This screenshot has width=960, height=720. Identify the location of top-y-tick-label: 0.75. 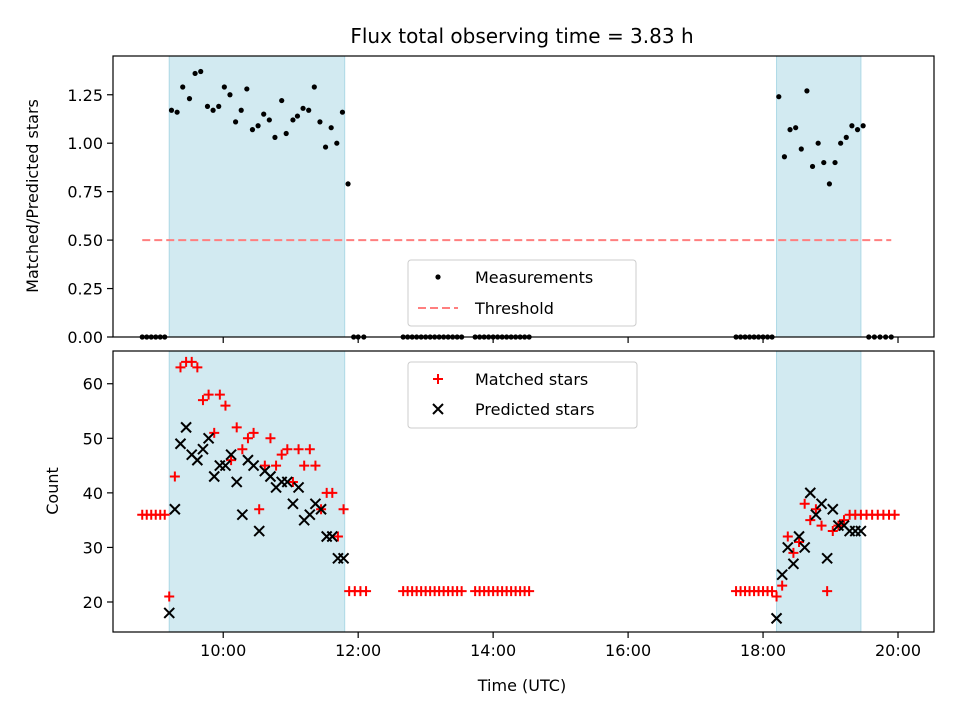
(85, 192).